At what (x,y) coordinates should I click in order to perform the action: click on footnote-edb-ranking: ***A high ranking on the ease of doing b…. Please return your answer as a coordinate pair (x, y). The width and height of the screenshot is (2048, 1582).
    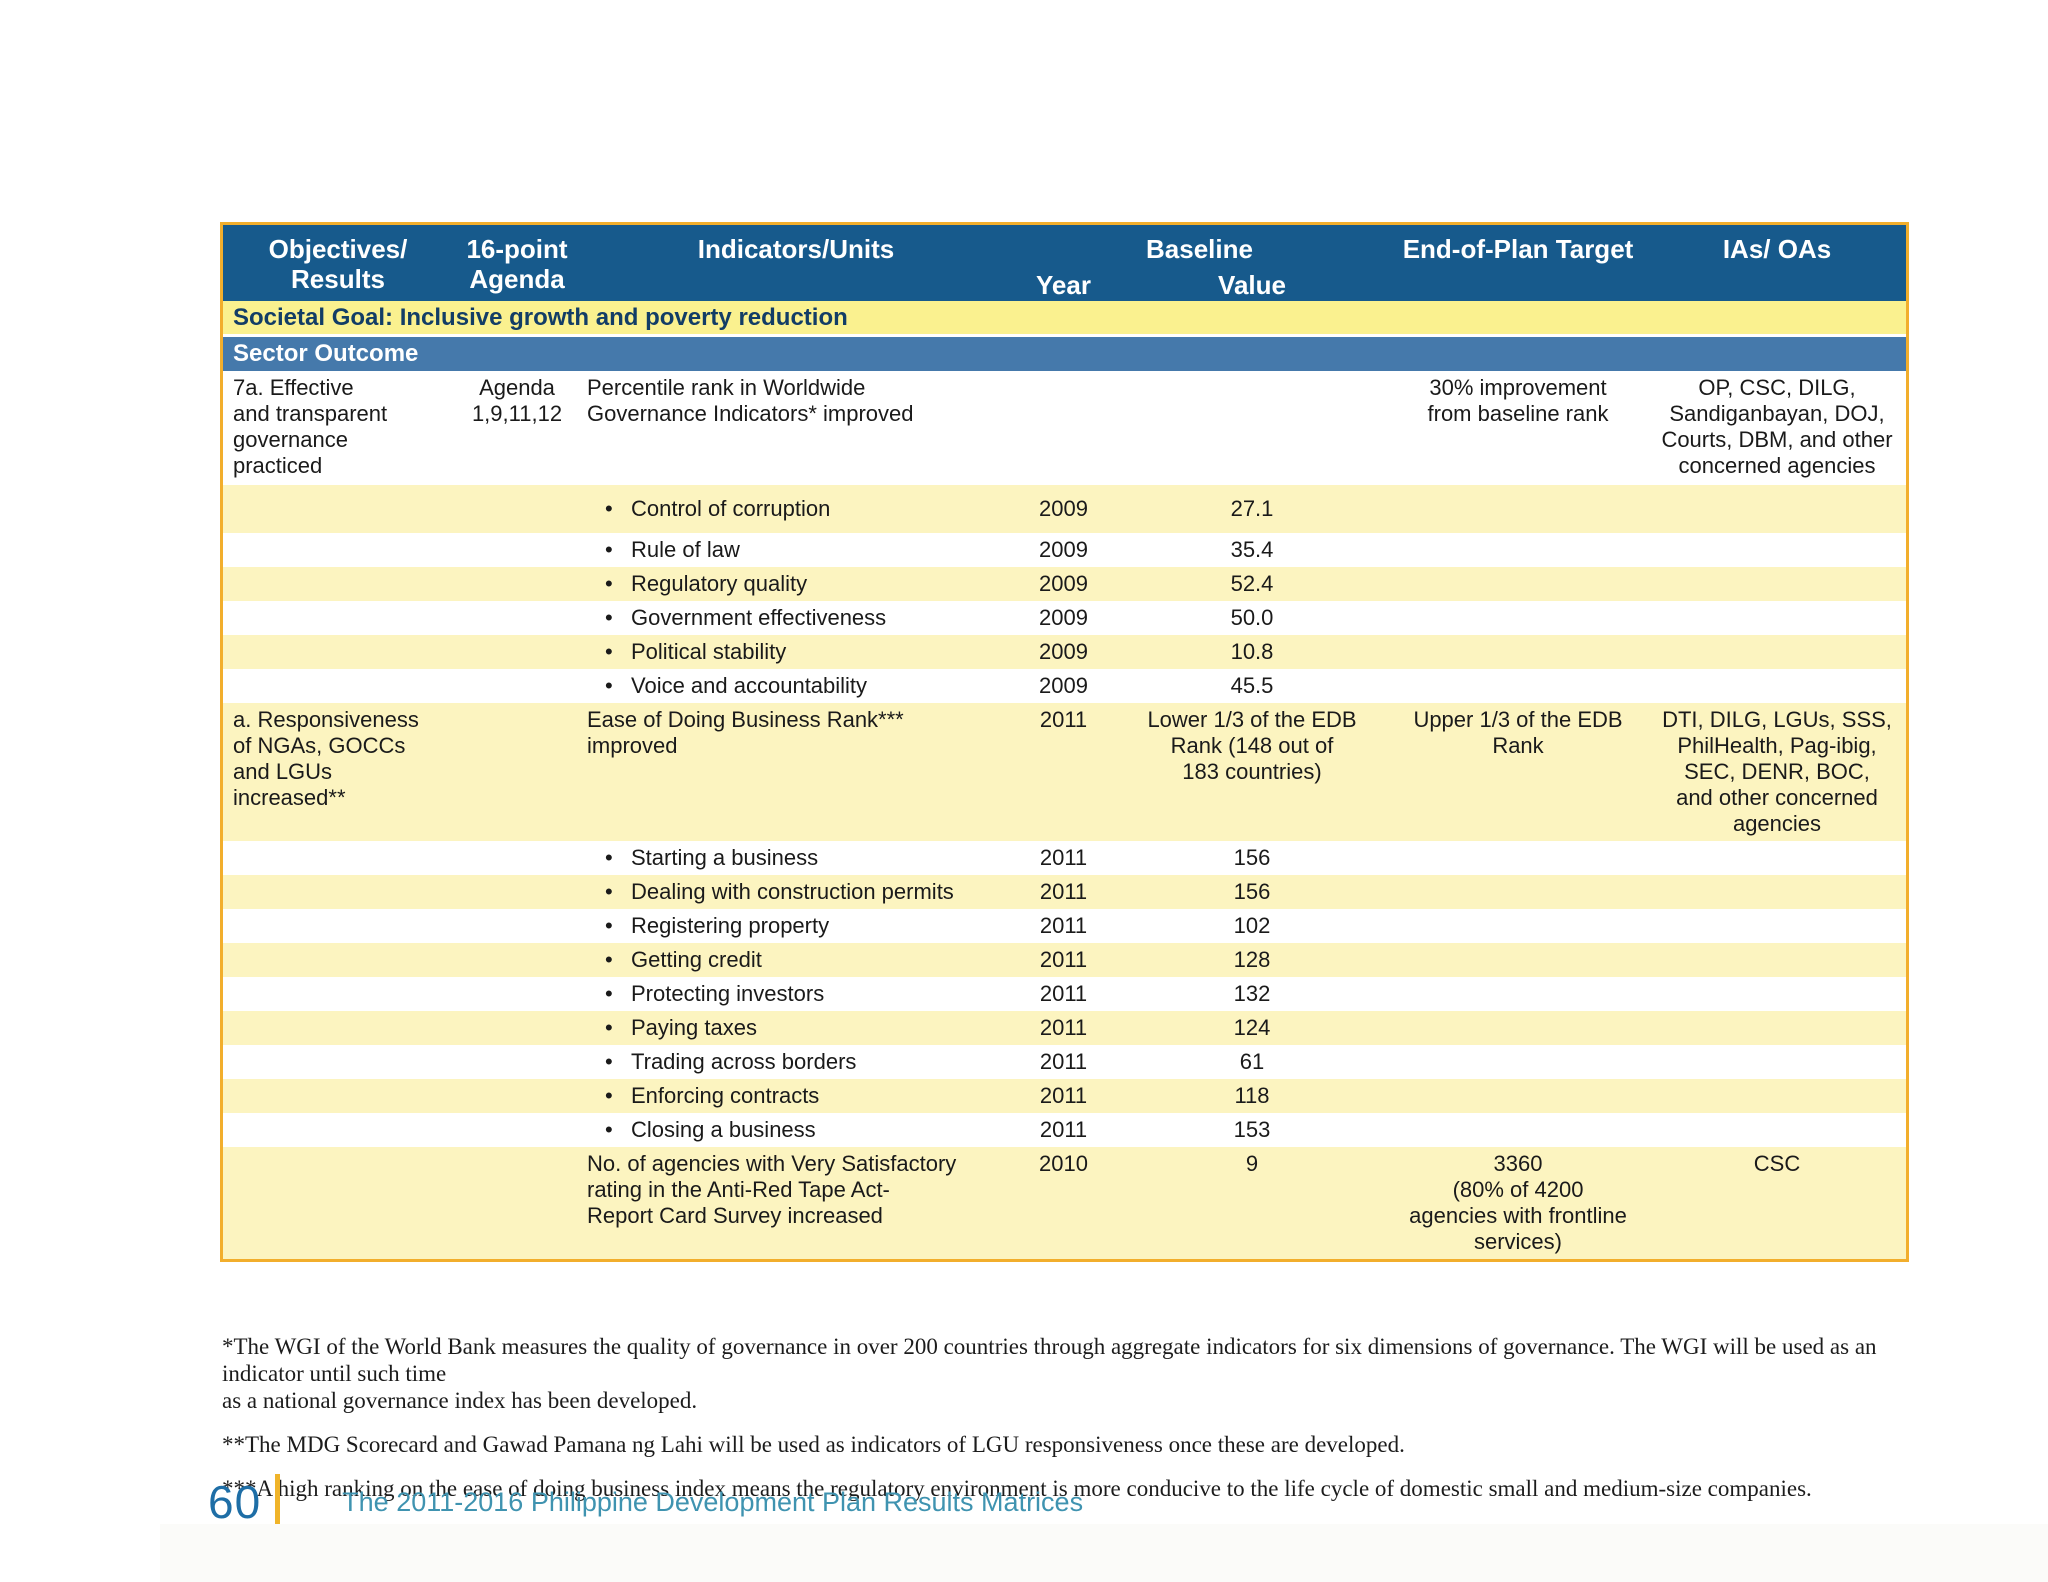
    Looking at the image, I should click on (1017, 1488).